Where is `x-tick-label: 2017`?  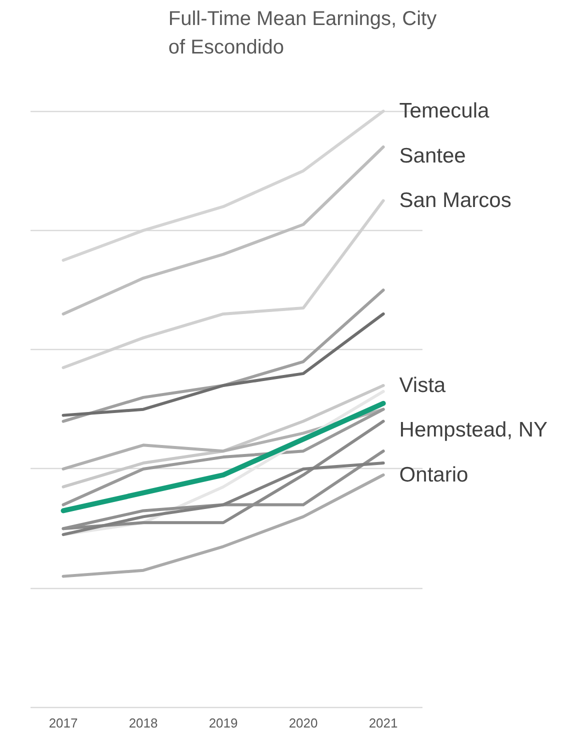 x-tick-label: 2017 is located at coordinates (63, 723).